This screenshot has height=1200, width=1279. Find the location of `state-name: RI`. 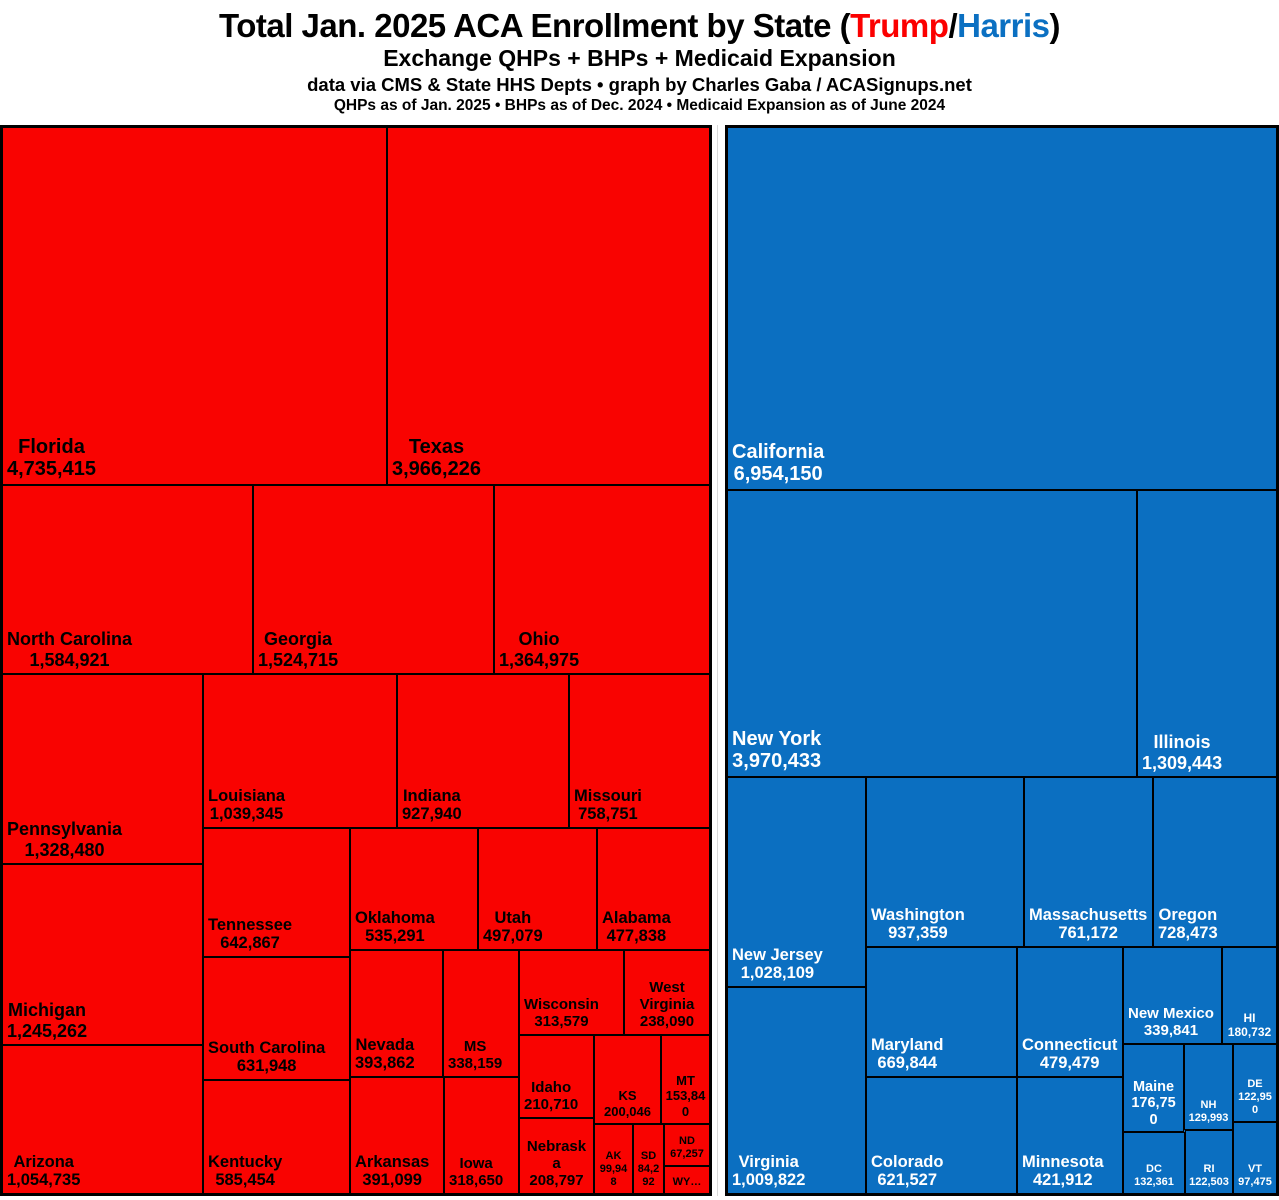

state-name: RI is located at coordinates (1209, 1169).